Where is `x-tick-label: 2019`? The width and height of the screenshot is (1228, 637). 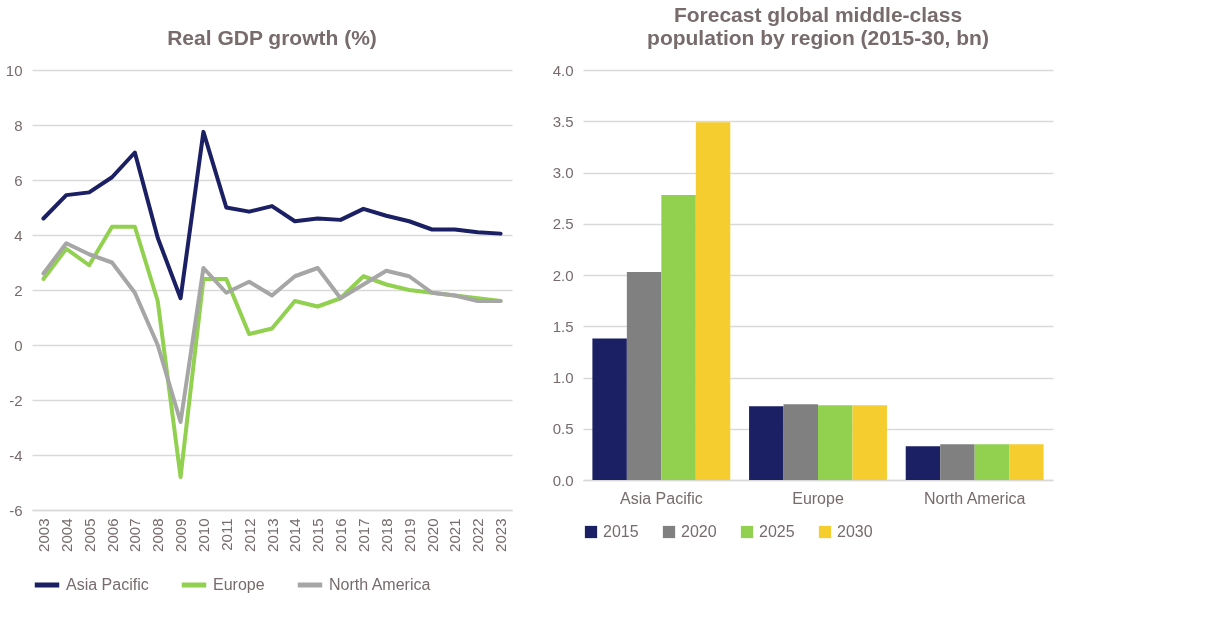
x-tick-label: 2019 is located at coordinates (409, 535).